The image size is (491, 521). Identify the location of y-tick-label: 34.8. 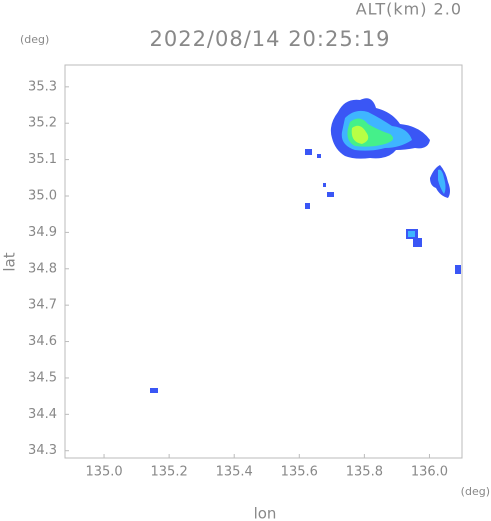
(42, 268).